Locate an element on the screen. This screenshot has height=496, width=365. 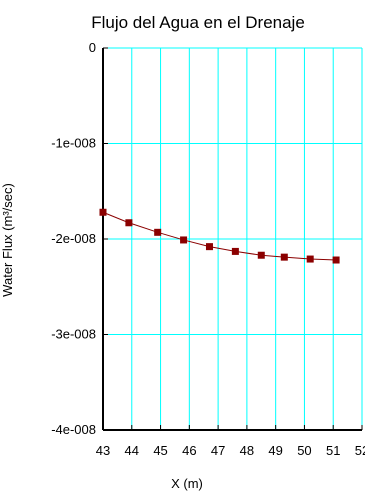
y-tick-label: -2e-008 is located at coordinates (73, 238).